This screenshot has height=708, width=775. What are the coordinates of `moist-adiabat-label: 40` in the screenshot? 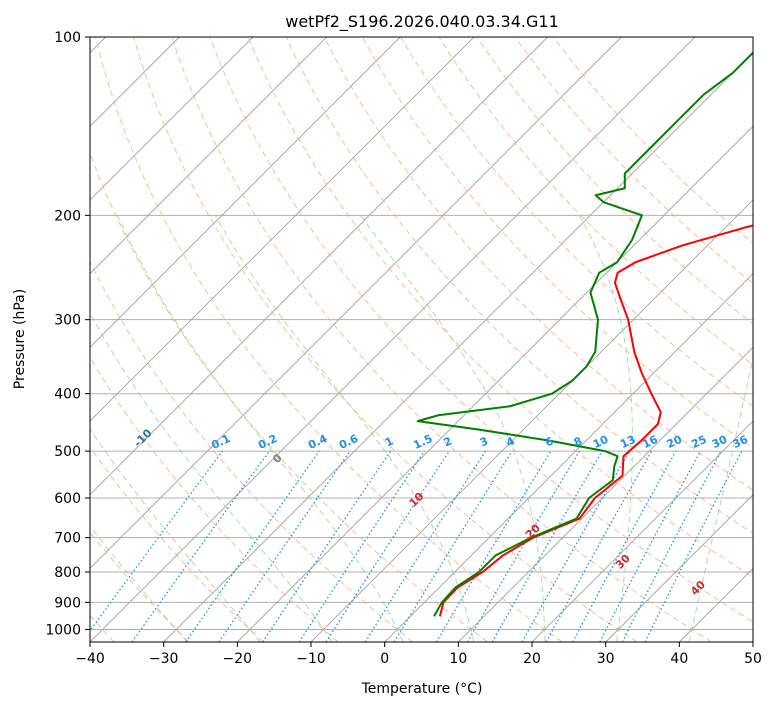 It's located at (698, 588).